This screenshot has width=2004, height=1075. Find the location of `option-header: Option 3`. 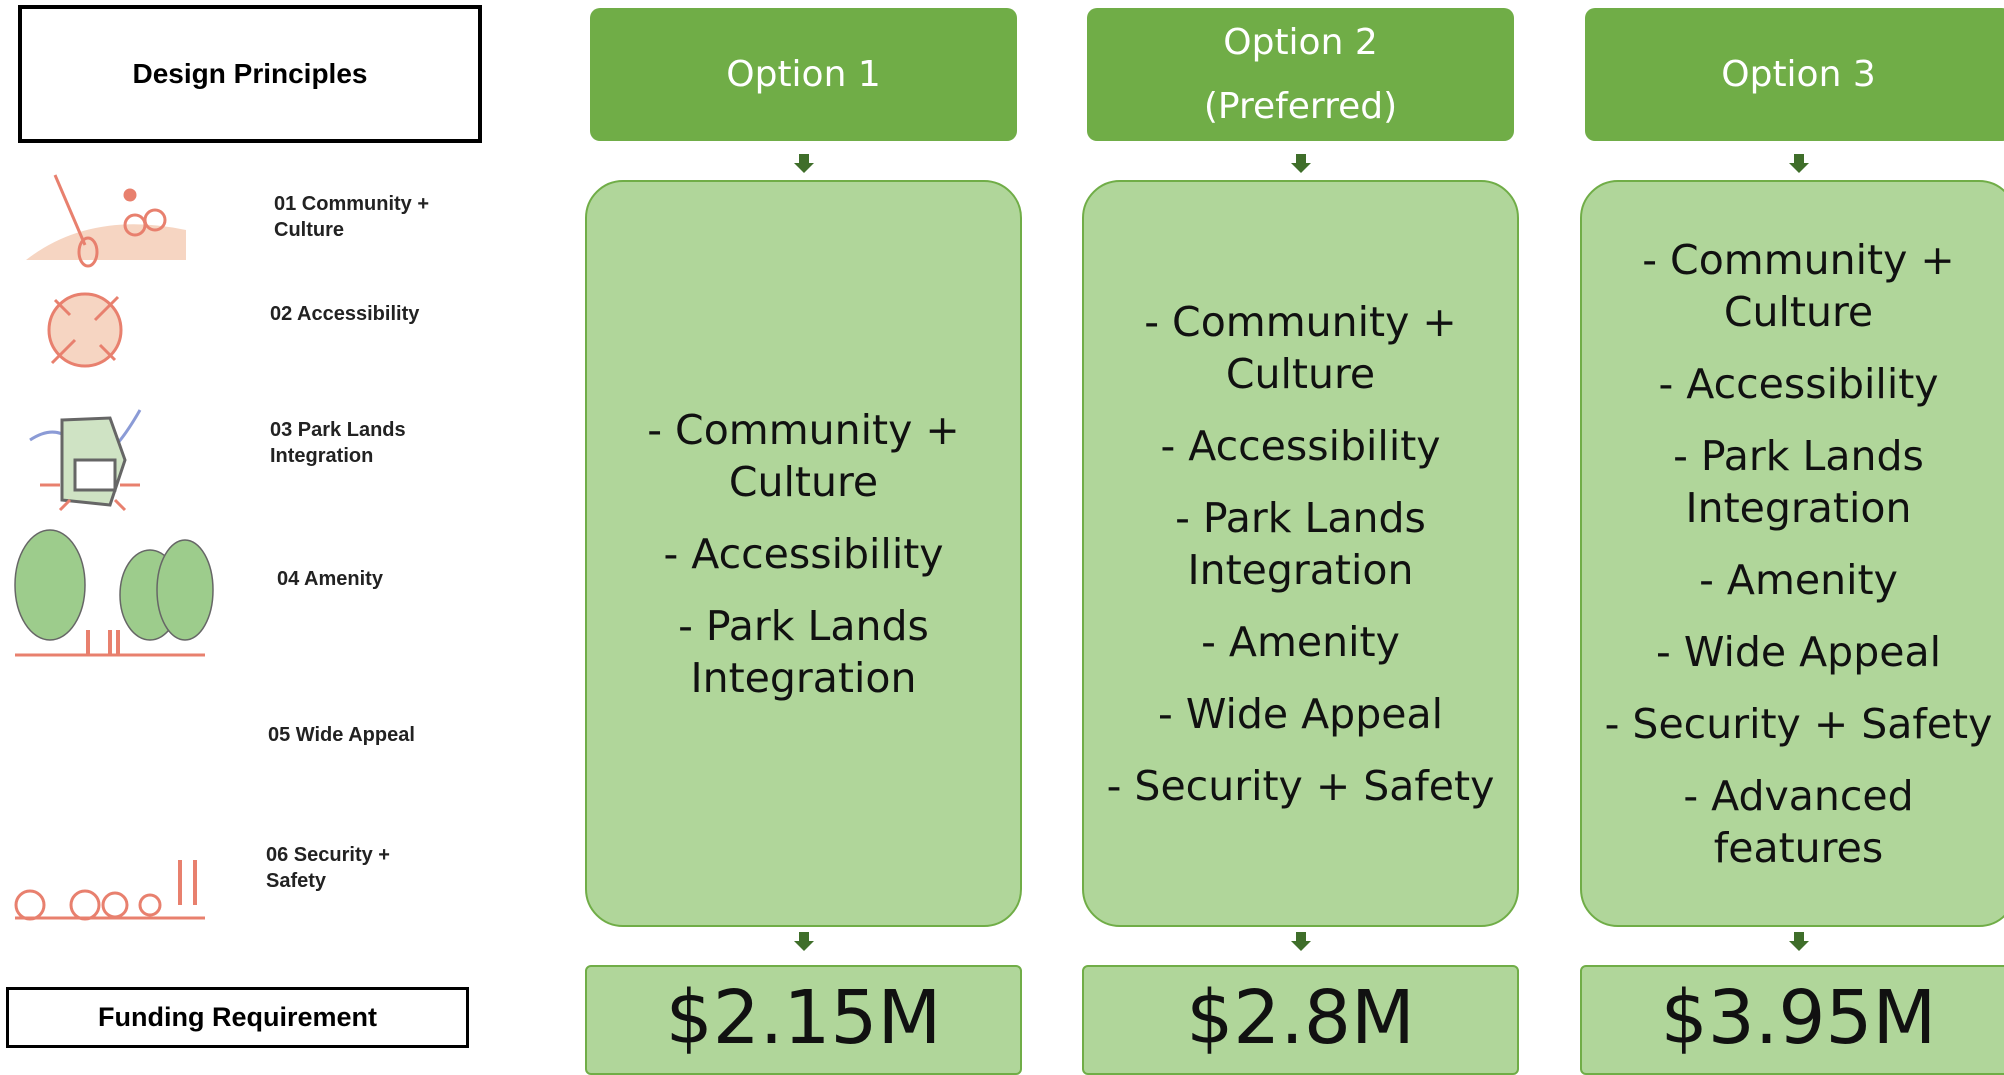

option-header: Option 3 is located at coordinates (1794, 74).